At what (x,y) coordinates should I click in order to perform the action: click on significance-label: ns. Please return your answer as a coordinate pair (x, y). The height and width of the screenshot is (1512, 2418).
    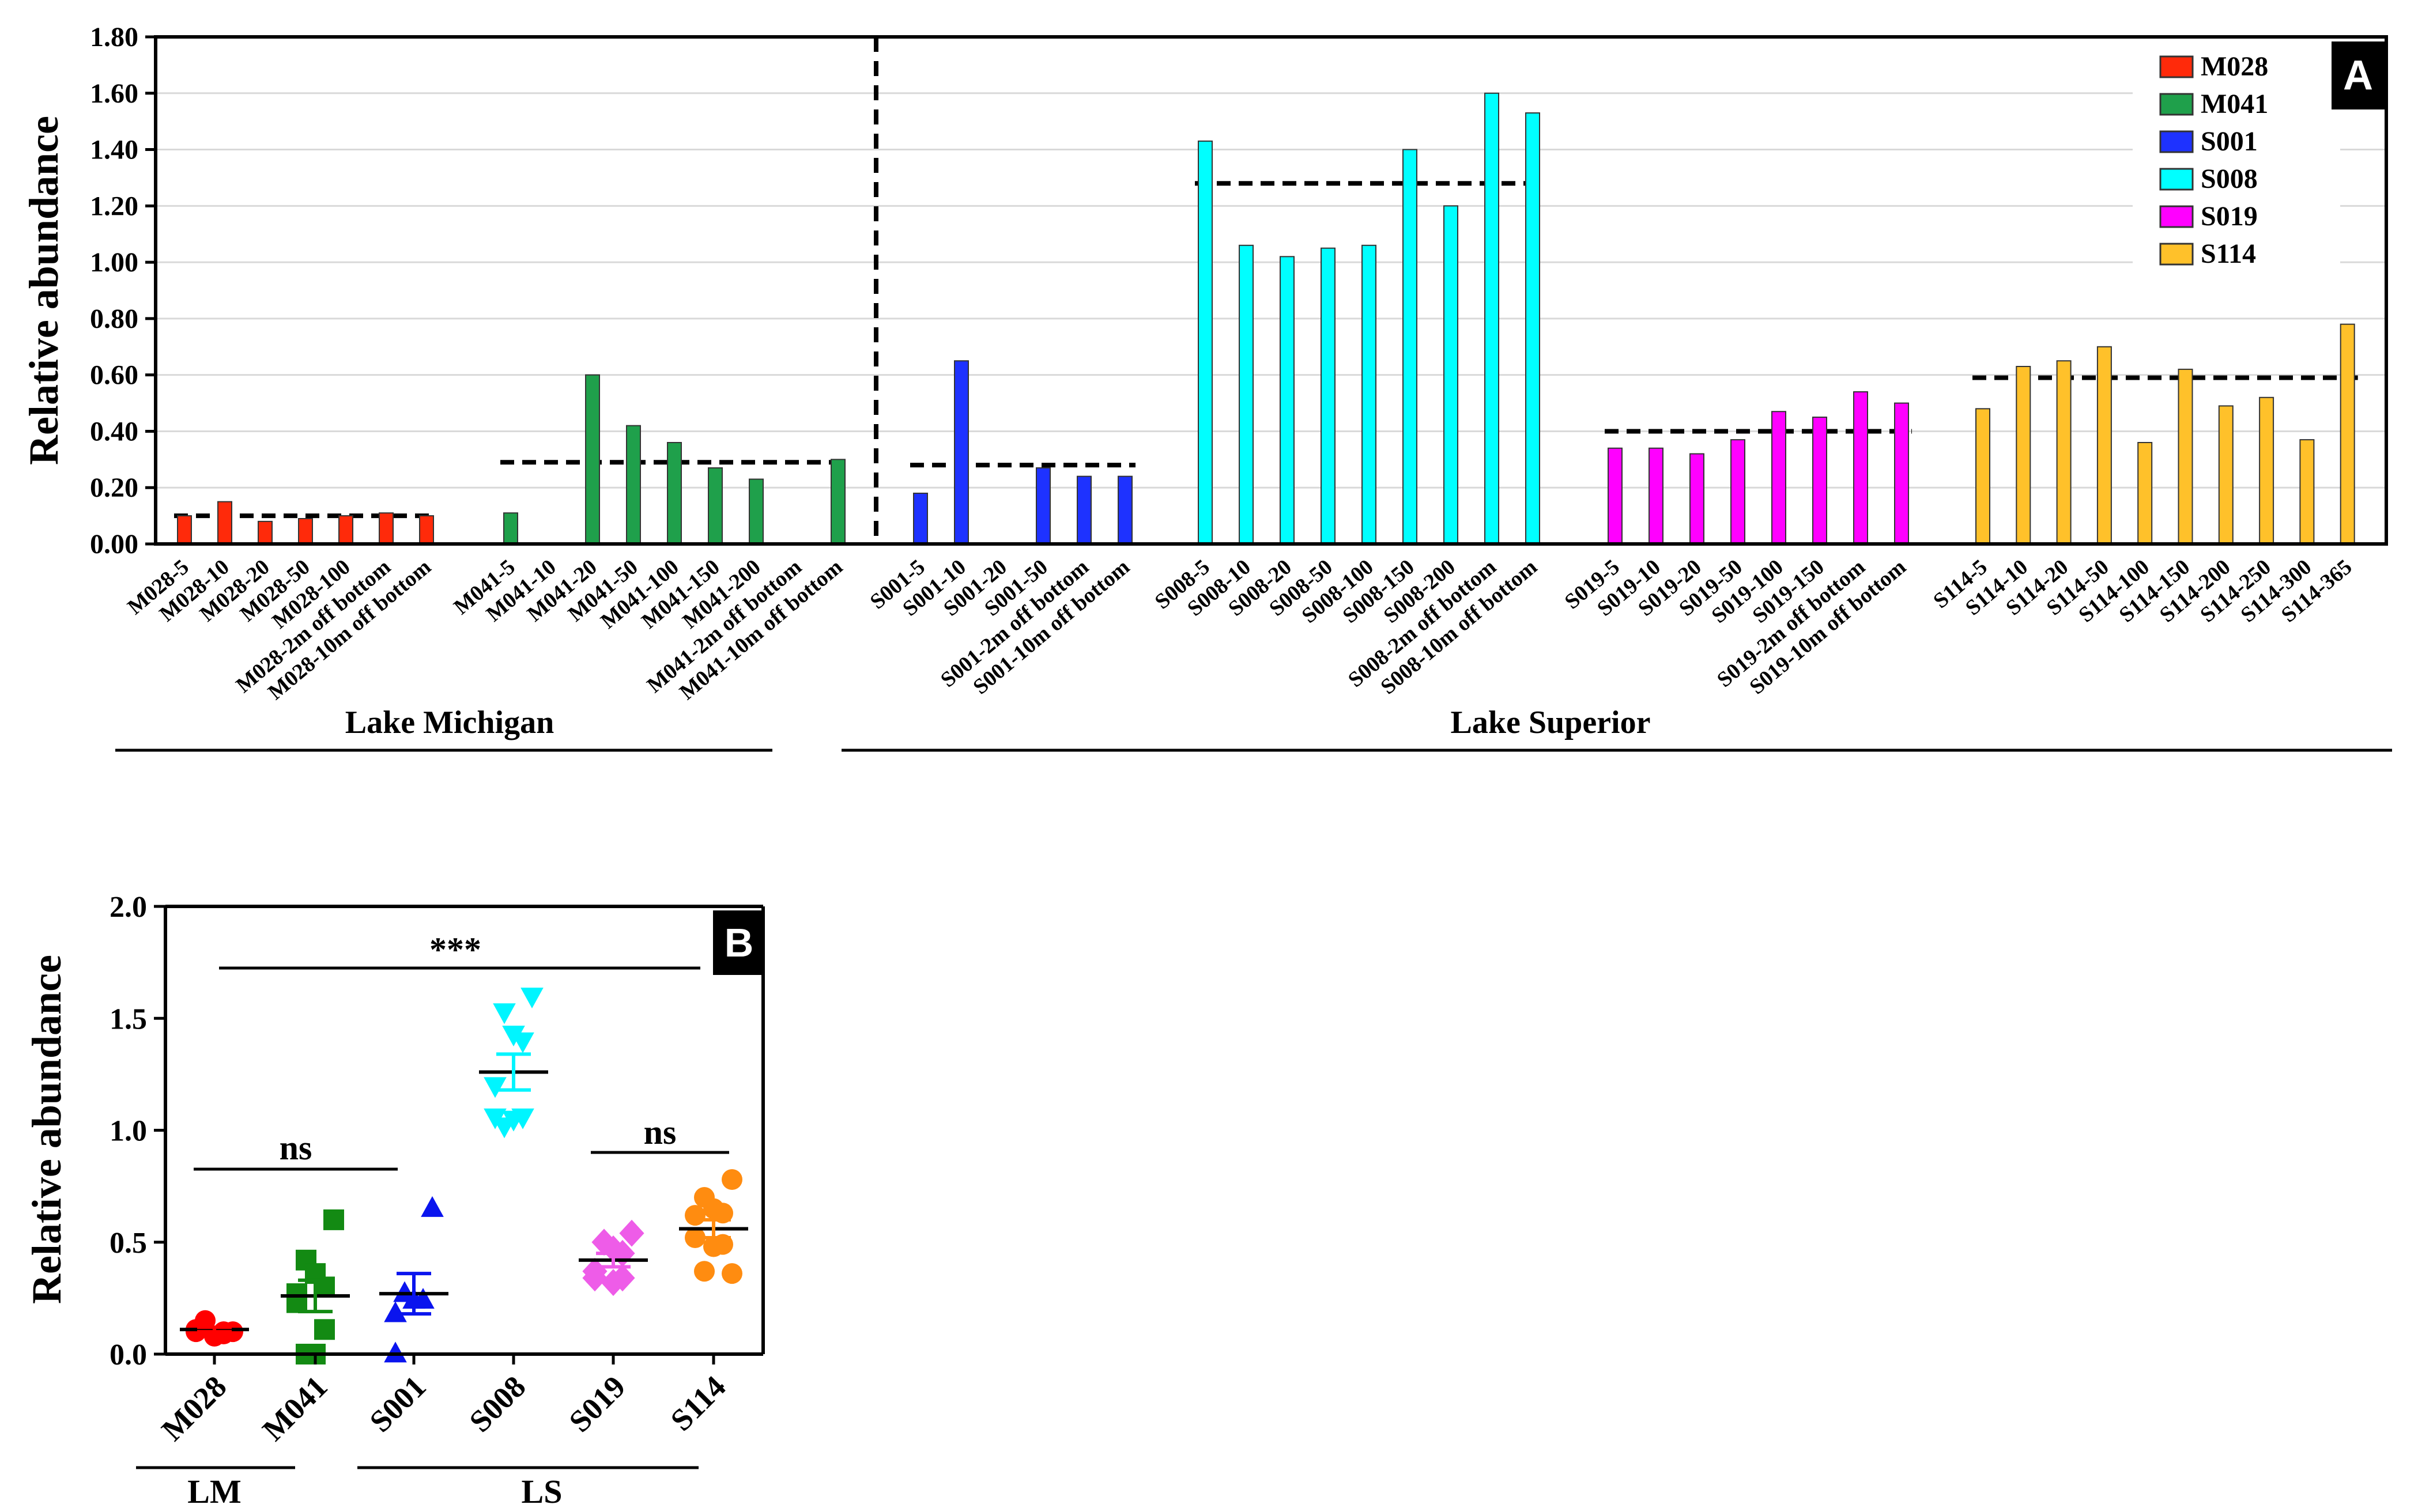
    Looking at the image, I should click on (296, 1148).